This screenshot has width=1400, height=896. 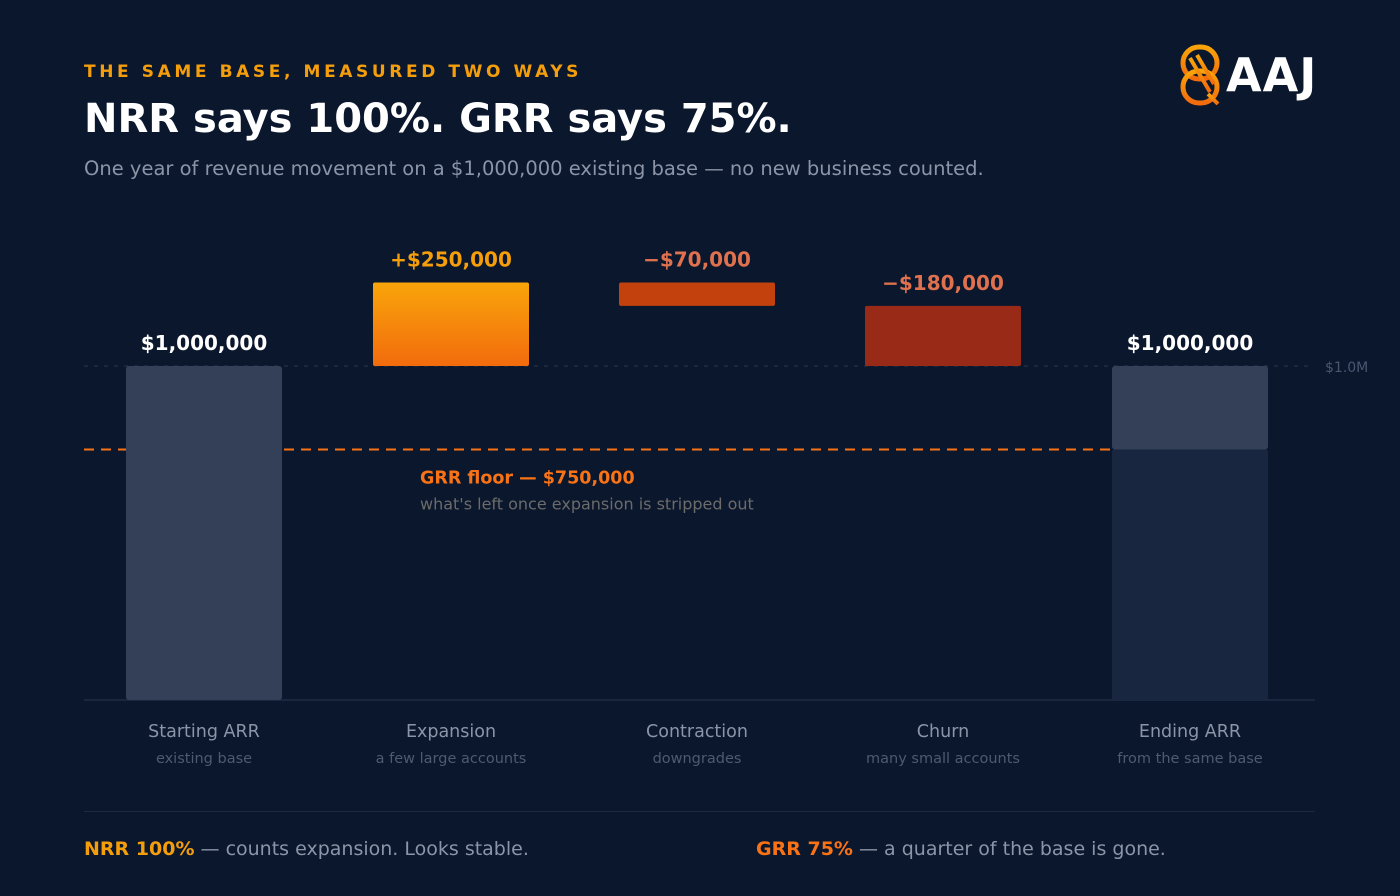 I want to click on category-sublabel: many small accounts, so click(x=943, y=759).